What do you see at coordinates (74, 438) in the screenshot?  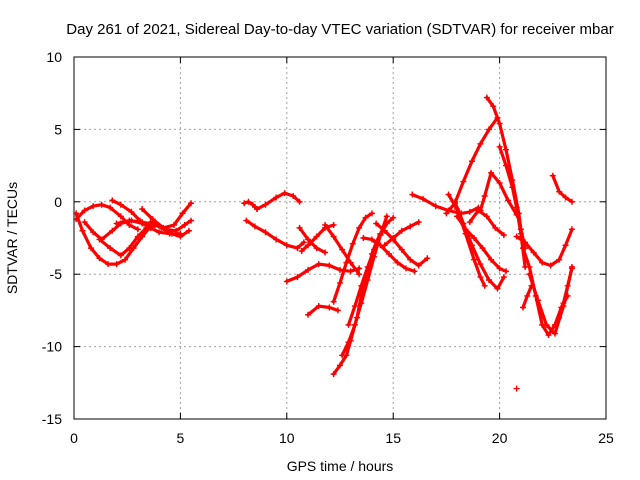 I see `x-tick-label: 0` at bounding box center [74, 438].